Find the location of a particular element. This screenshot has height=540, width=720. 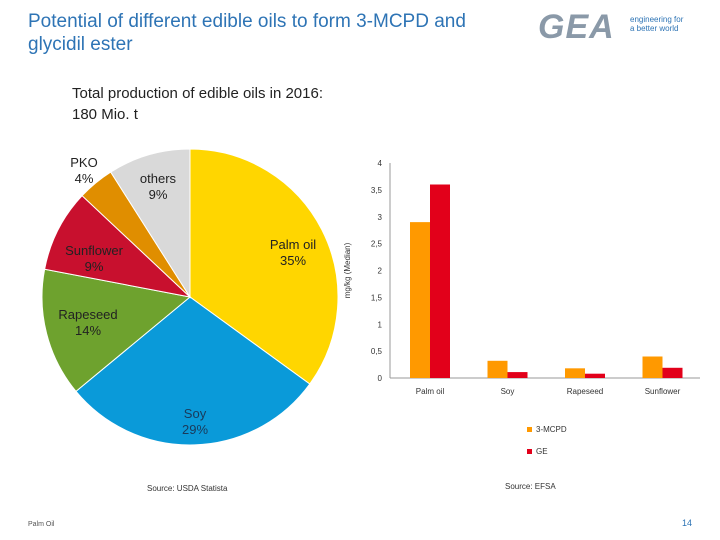

bar-y-tick-label: 4 is located at coordinates (380, 163).